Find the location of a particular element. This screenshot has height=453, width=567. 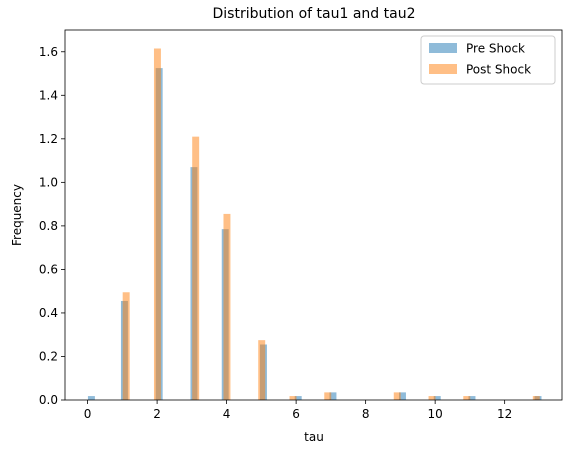

x-tick-label: 0 is located at coordinates (88, 414).